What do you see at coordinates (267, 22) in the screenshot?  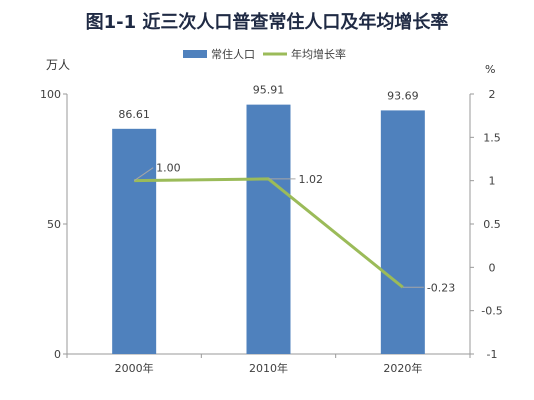 I see `chart-title: 图1-1 近三次人口普查常住人口及年均增长率` at bounding box center [267, 22].